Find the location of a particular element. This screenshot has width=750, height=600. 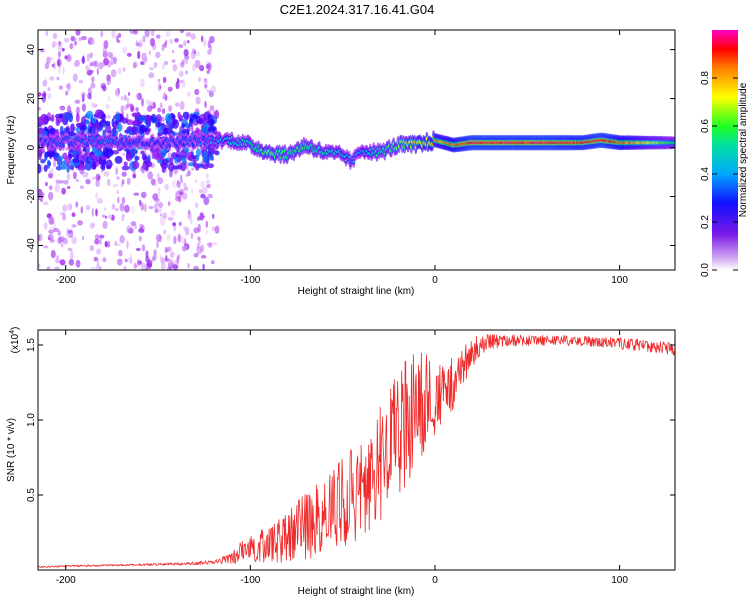

spectrogram-y-tick-label: 0 is located at coordinates (31, 147).